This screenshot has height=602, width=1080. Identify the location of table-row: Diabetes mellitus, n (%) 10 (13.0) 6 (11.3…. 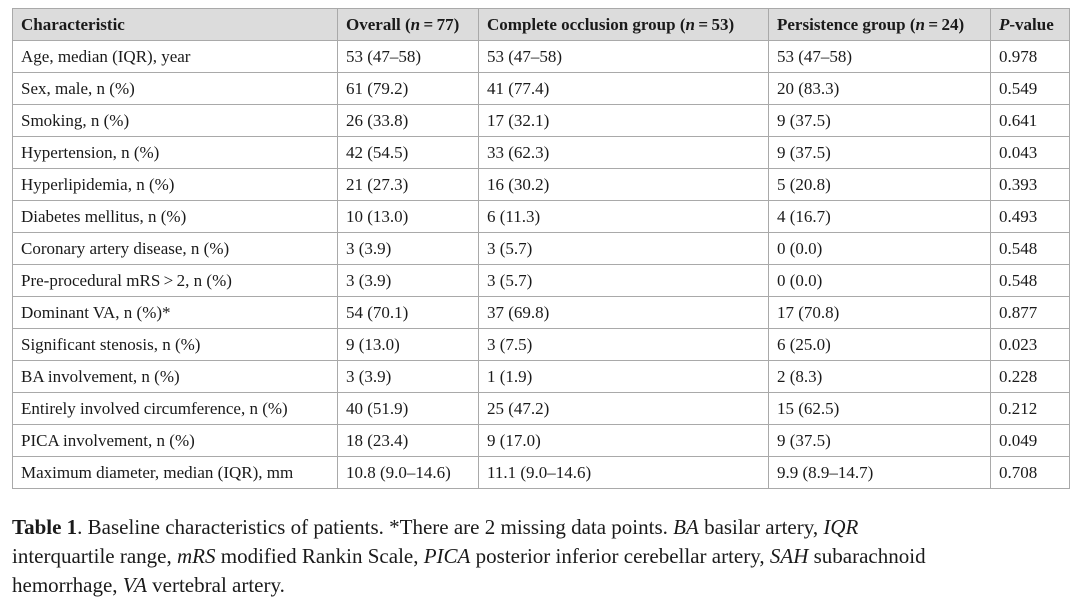
(541, 216).